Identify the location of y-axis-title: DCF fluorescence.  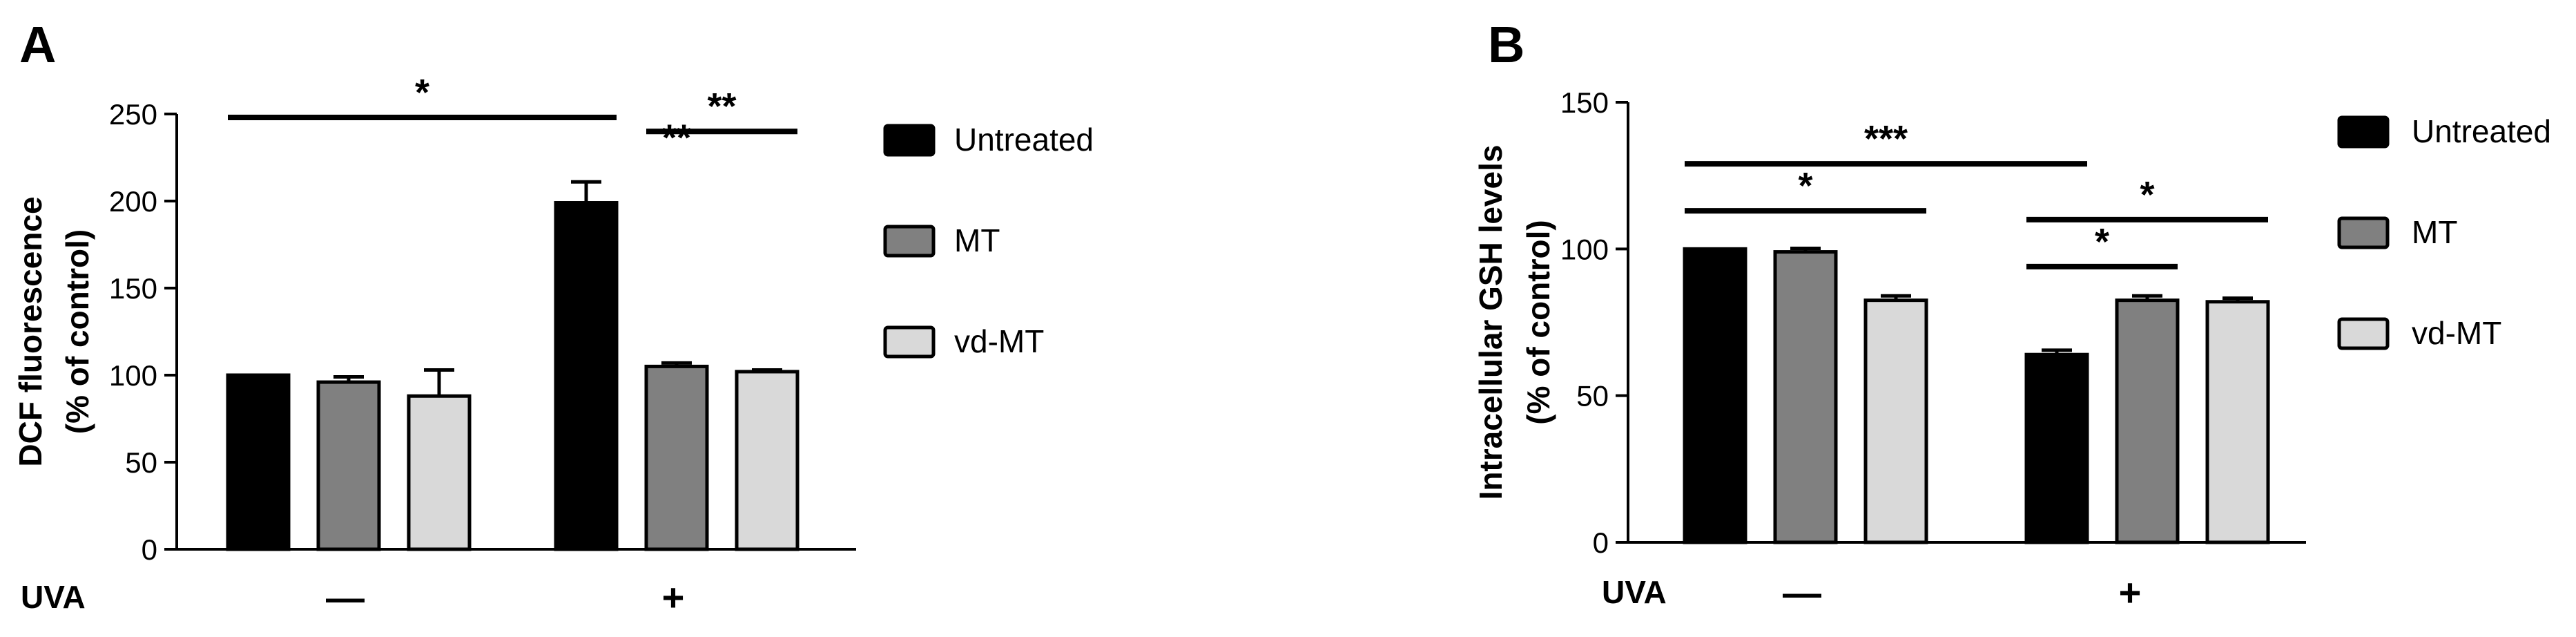
(30, 331).